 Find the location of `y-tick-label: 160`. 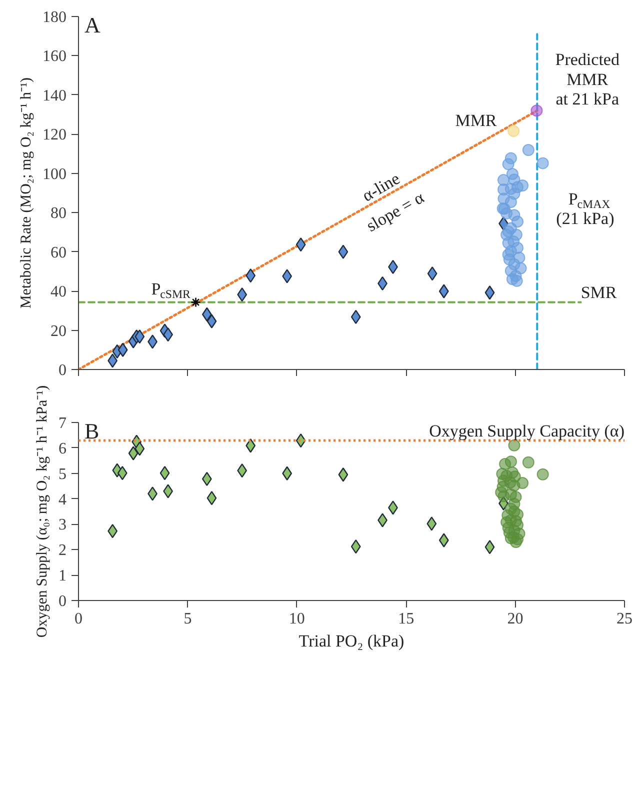

y-tick-label: 160 is located at coordinates (54, 57).